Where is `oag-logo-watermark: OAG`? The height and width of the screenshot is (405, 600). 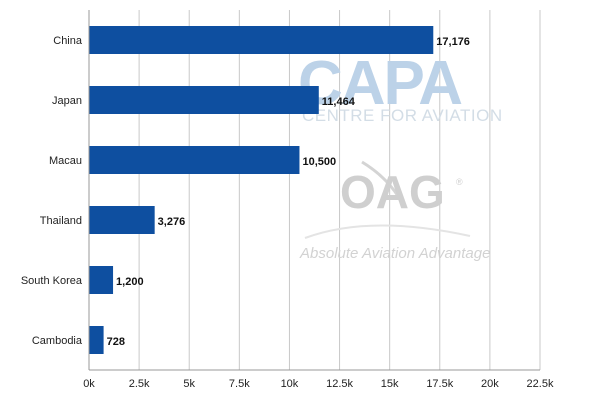 oag-logo-watermark: OAG is located at coordinates (392, 192).